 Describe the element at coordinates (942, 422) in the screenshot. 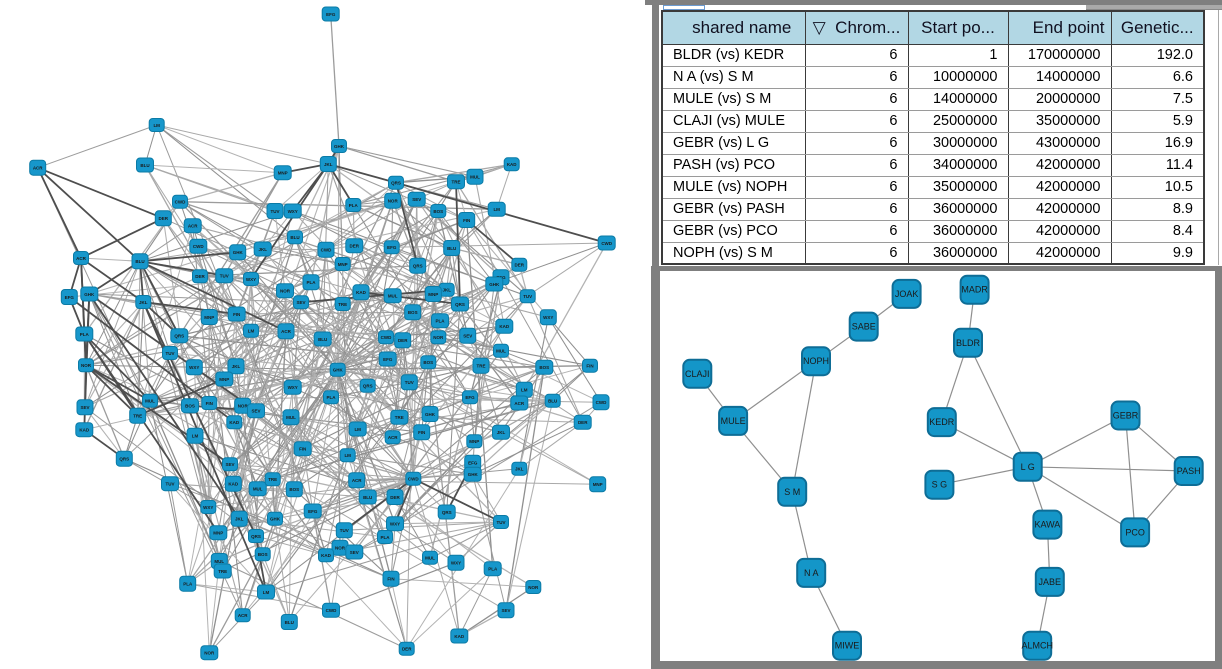

I see `svg-text: KEDR` at that location.